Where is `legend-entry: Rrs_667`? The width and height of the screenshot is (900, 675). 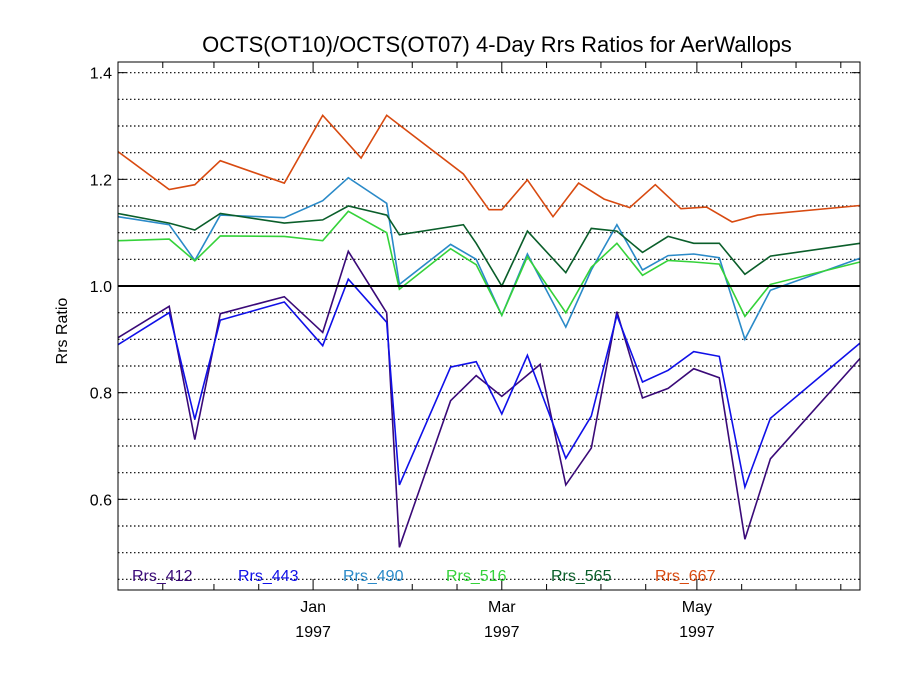
legend-entry: Rrs_667 is located at coordinates (685, 576).